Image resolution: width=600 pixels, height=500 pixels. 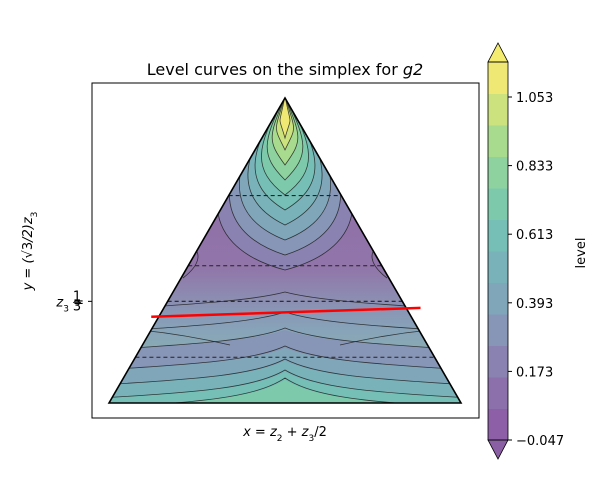 What do you see at coordinates (534, 98) in the screenshot?
I see `colorbar-tick-label: 1.053` at bounding box center [534, 98].